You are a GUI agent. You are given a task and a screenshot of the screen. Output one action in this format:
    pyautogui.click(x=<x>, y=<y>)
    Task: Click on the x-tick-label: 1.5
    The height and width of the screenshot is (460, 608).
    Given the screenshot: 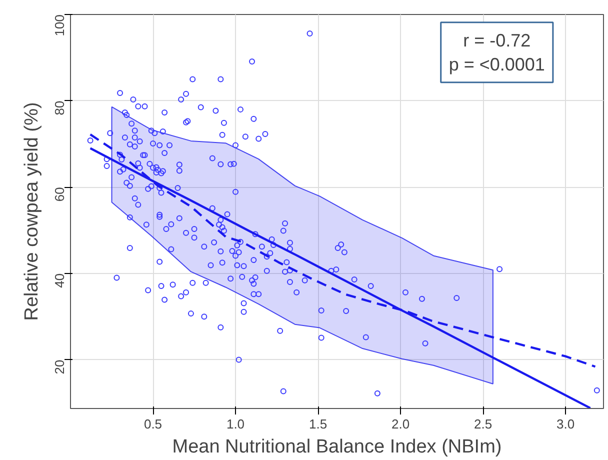 What is the action you would take?
    pyautogui.click(x=318, y=424)
    